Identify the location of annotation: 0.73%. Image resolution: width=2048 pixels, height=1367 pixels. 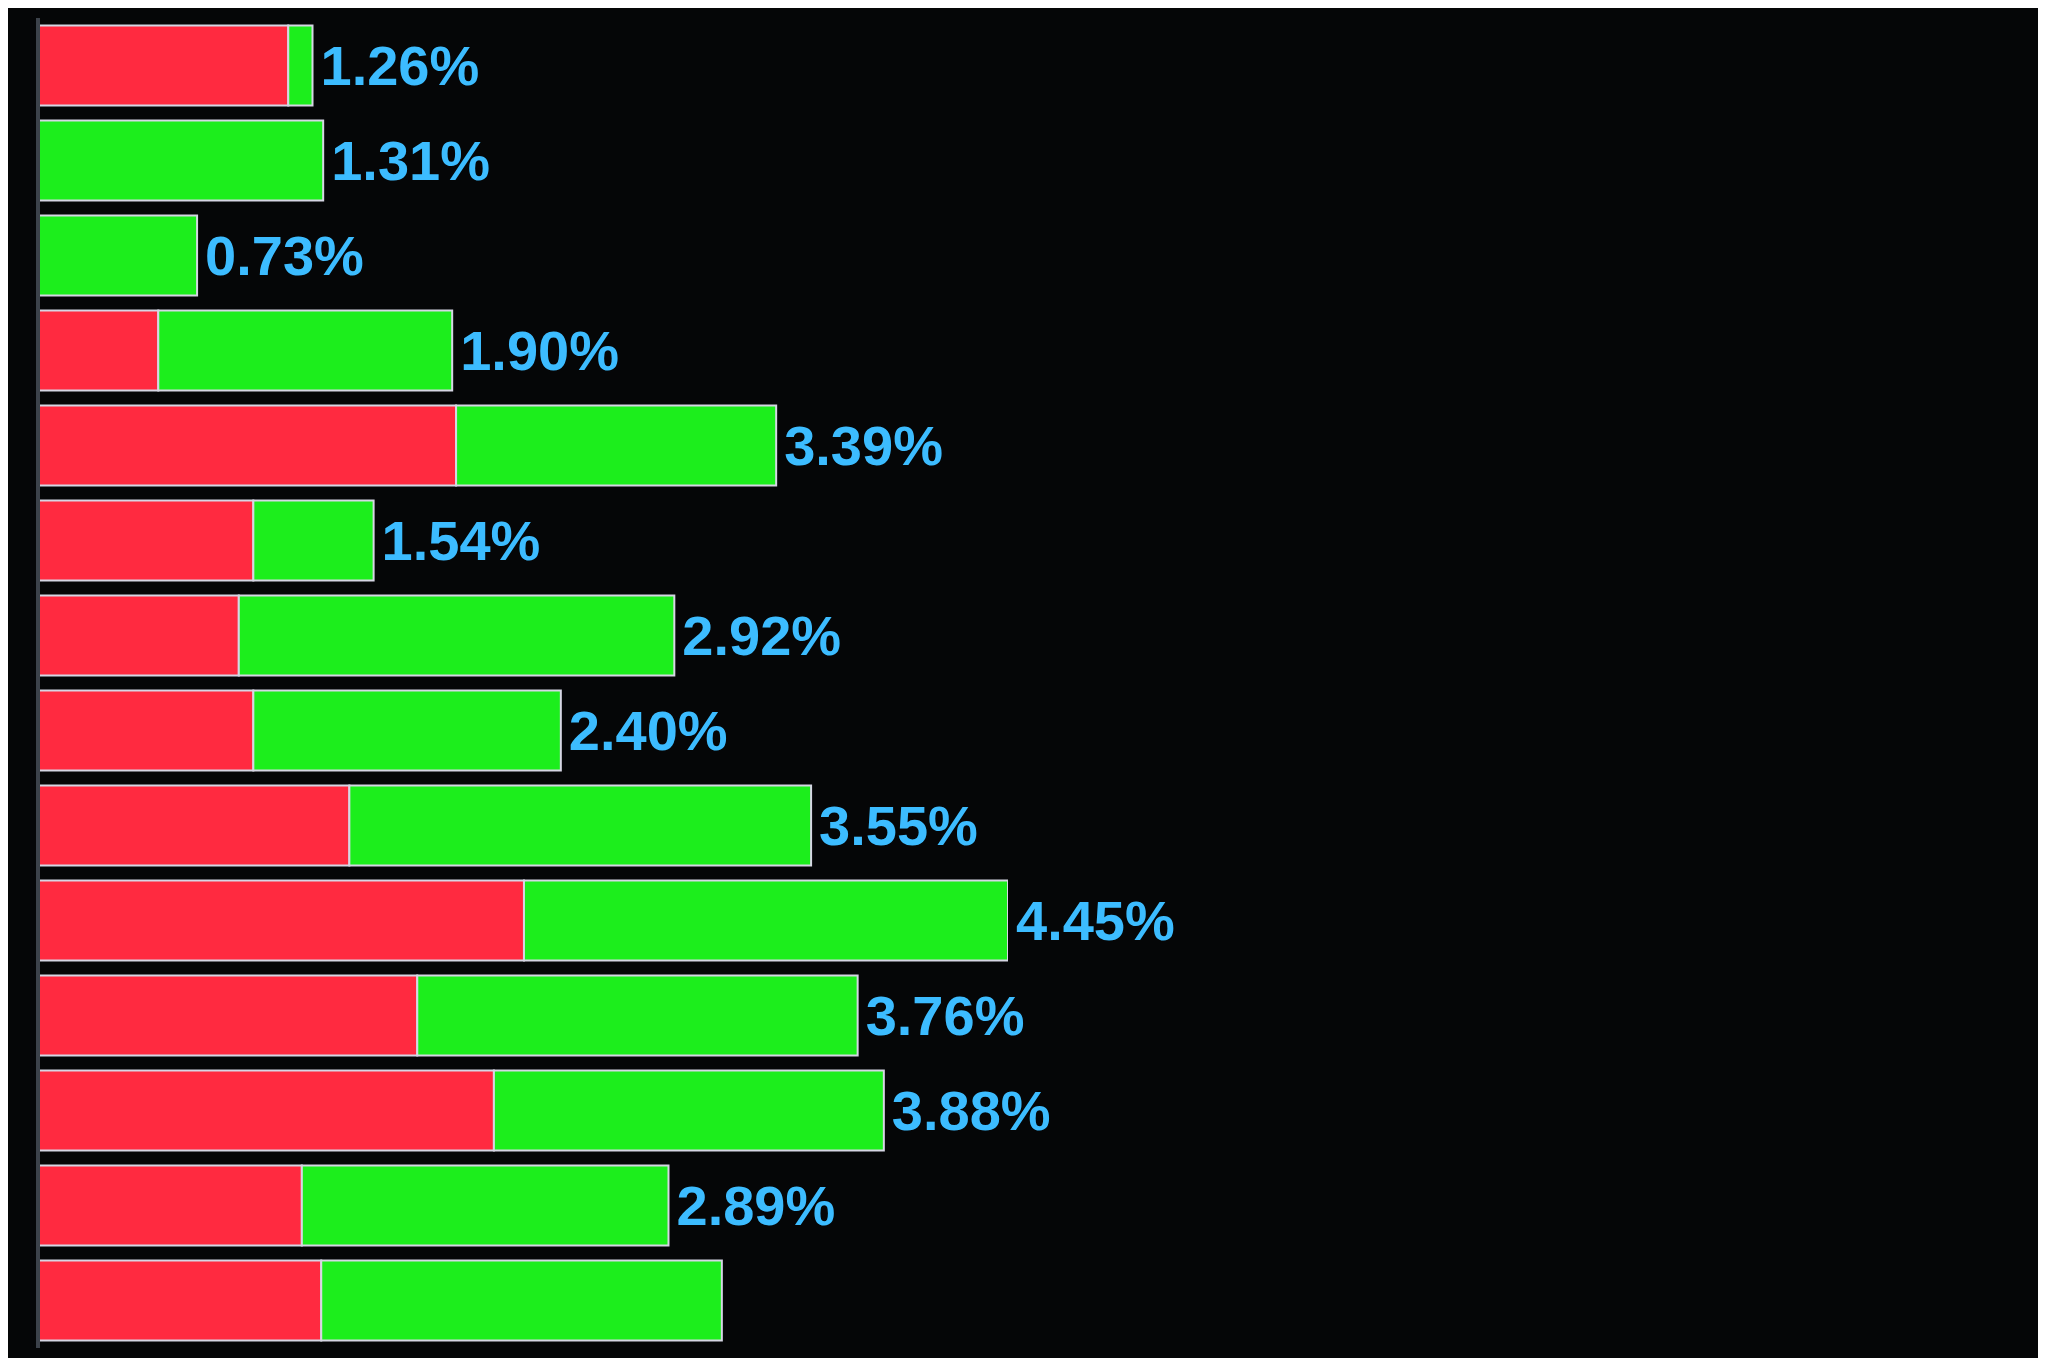
(284, 256).